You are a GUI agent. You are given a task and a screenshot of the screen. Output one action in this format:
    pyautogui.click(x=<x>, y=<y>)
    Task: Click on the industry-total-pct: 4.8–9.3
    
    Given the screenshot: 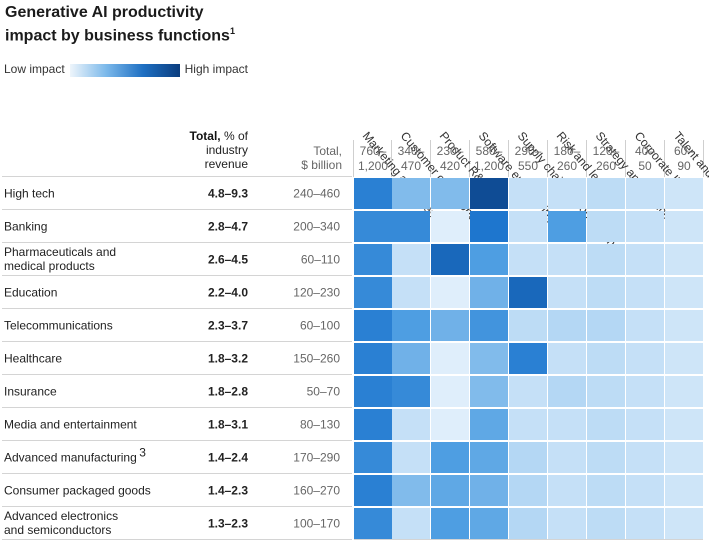 What is the action you would take?
    pyautogui.click(x=228, y=194)
    